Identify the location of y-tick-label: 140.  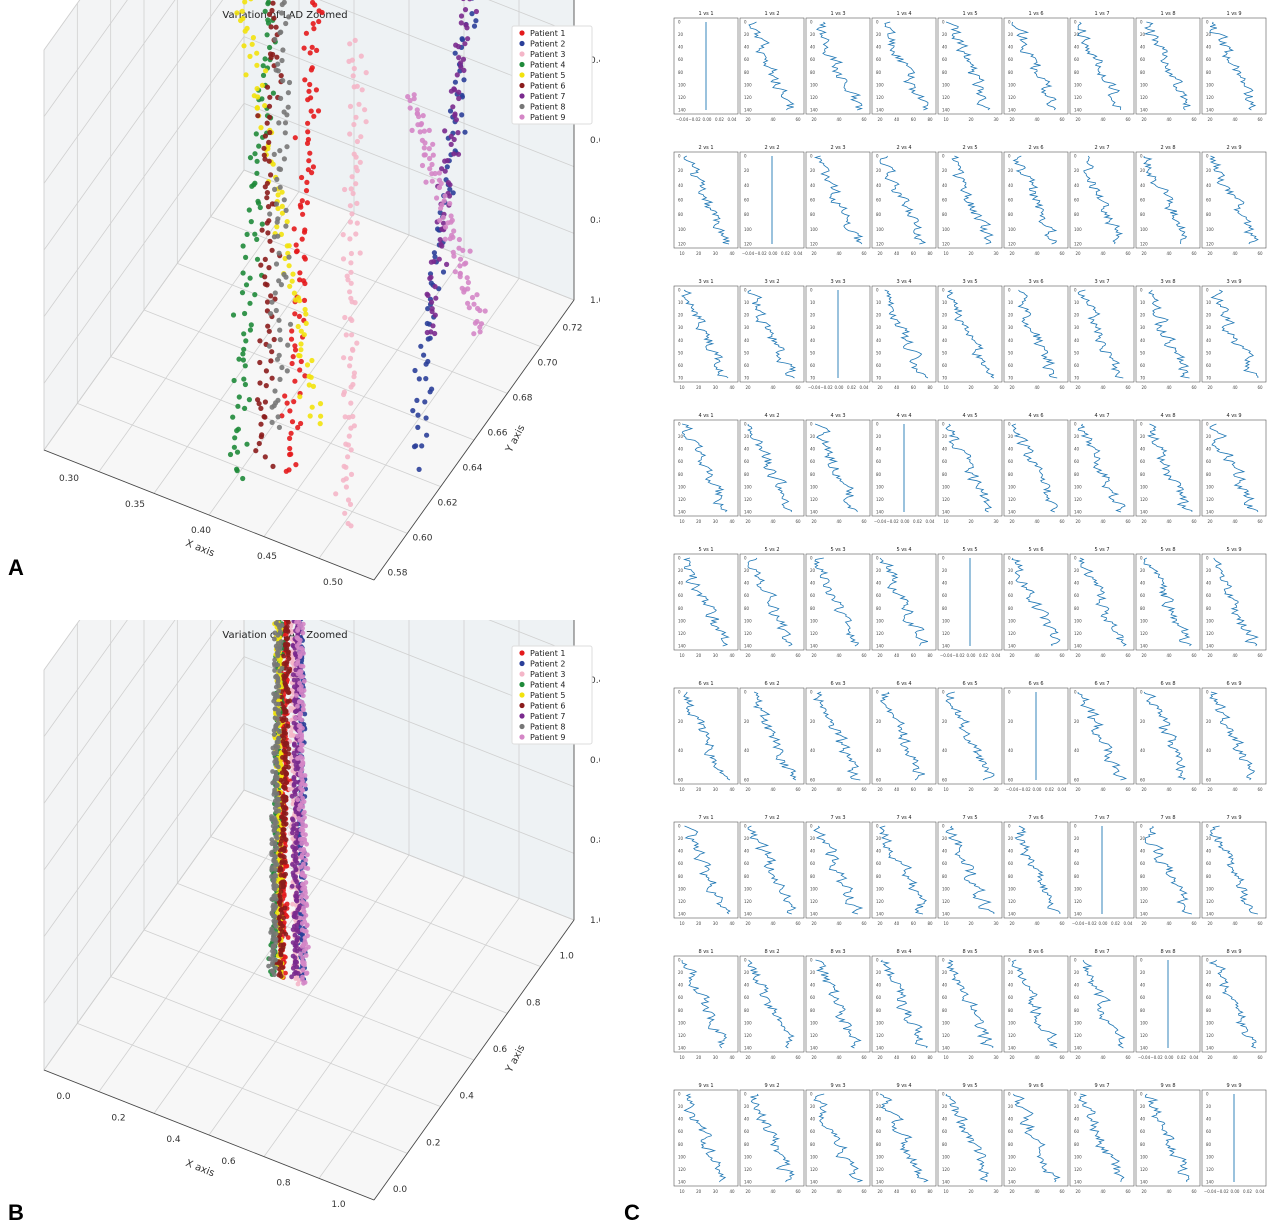
(748, 646).